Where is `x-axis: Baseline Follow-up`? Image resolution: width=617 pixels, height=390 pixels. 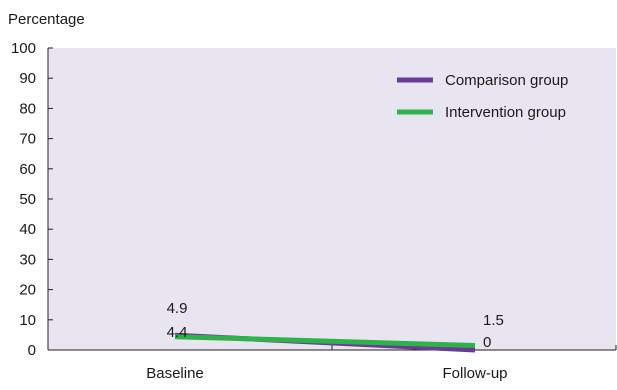 x-axis: Baseline Follow-up is located at coordinates (332, 363).